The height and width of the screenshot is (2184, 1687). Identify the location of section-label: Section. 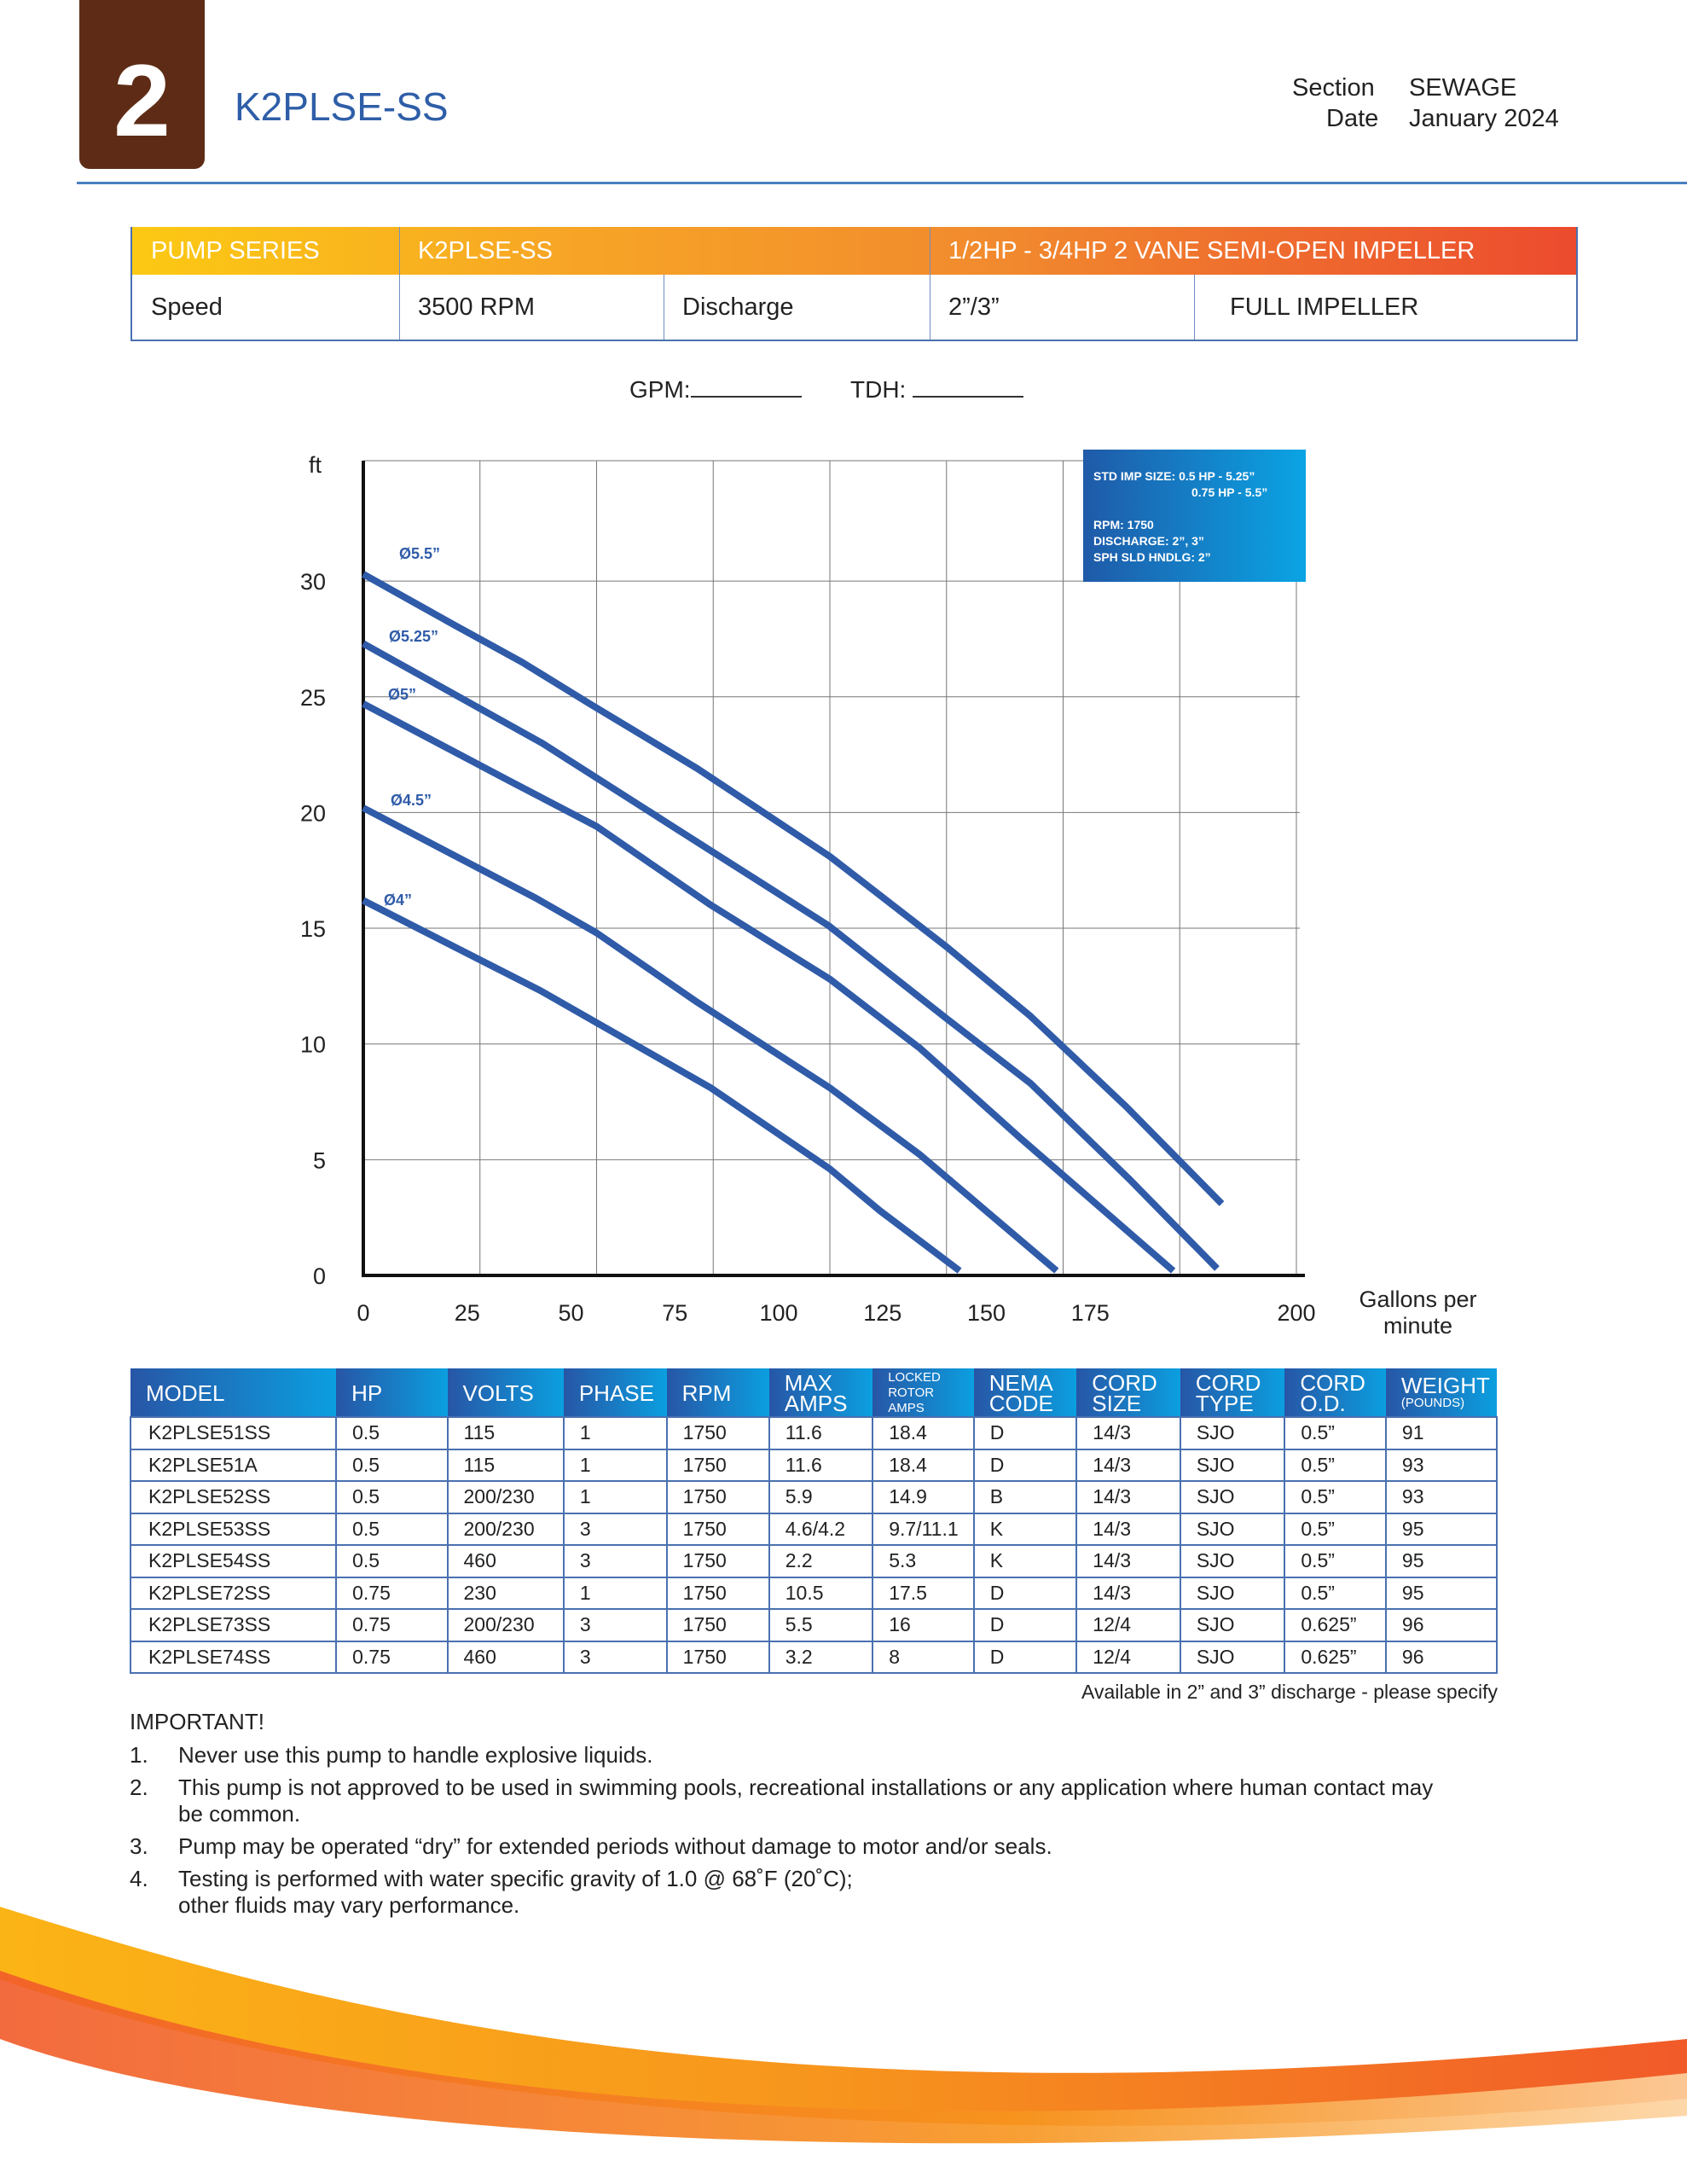
(1334, 88).